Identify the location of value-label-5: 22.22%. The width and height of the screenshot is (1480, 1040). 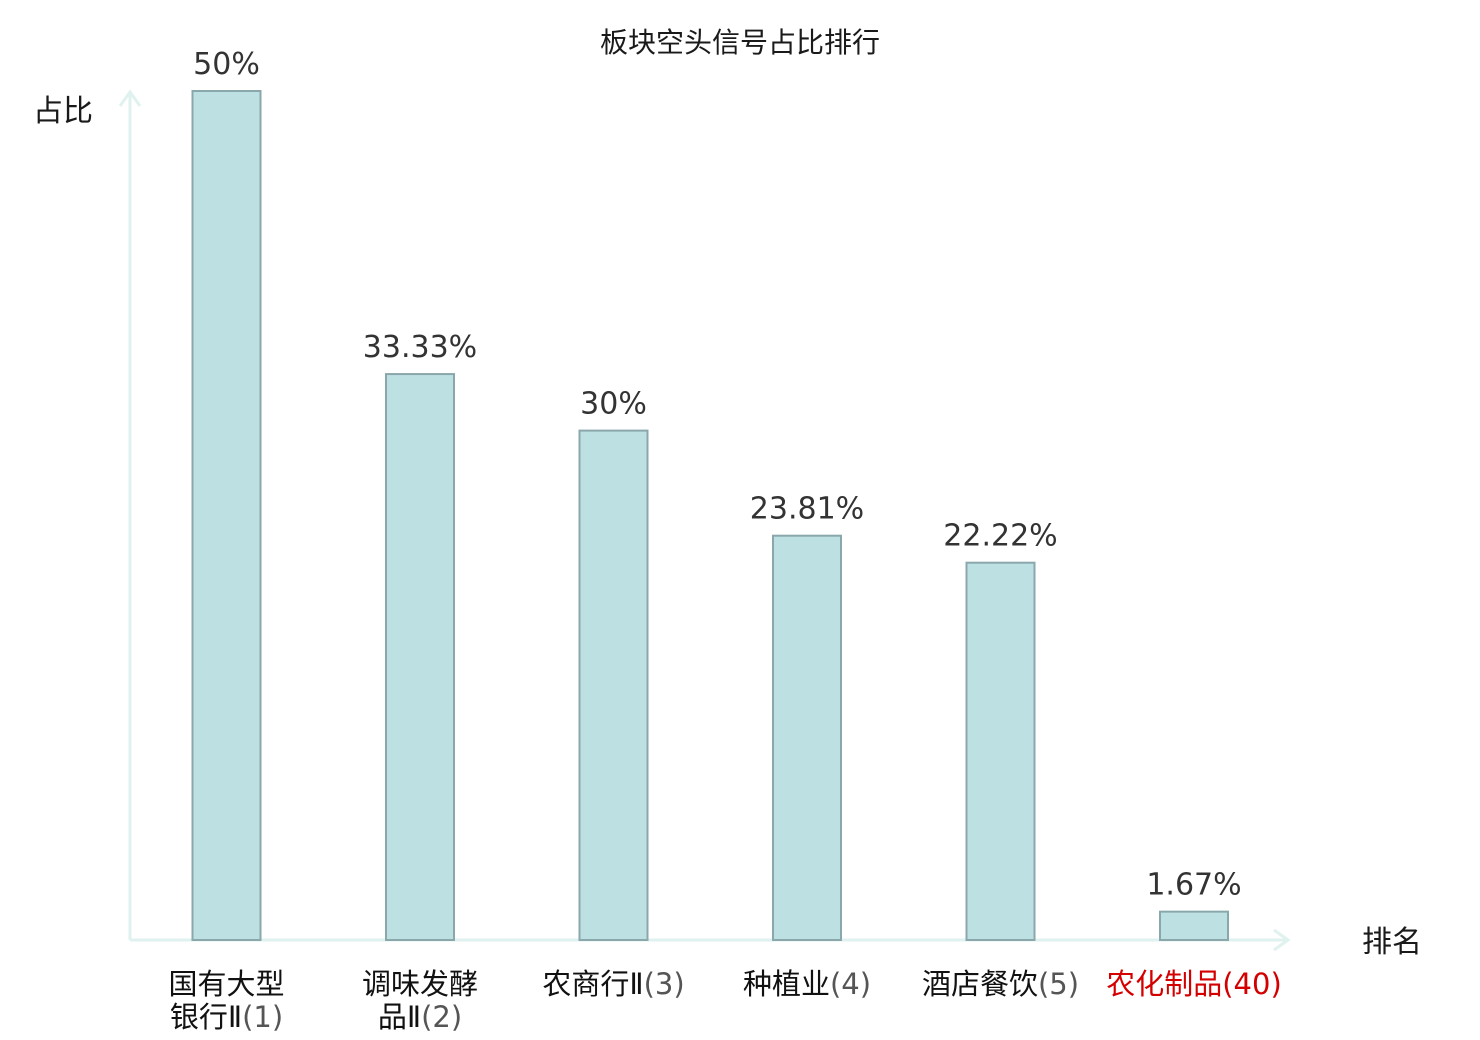
(1000, 536).